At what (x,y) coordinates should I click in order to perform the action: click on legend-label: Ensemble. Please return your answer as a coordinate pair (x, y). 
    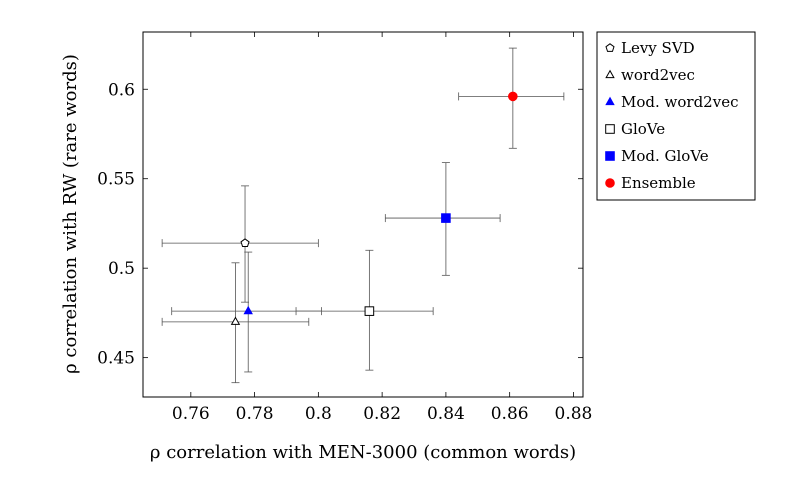
    Looking at the image, I should click on (658, 183).